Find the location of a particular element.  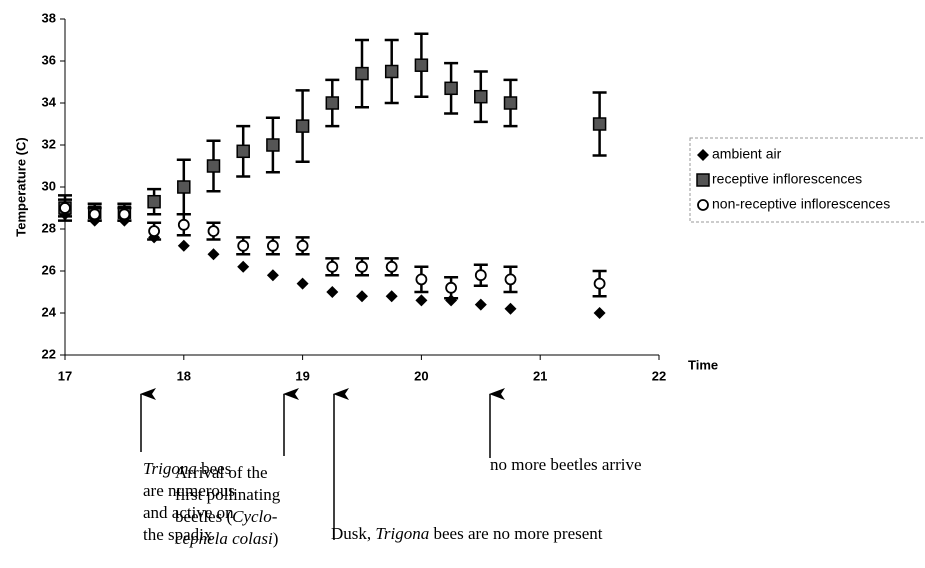

y-tick-label: 32 is located at coordinates (49, 143).